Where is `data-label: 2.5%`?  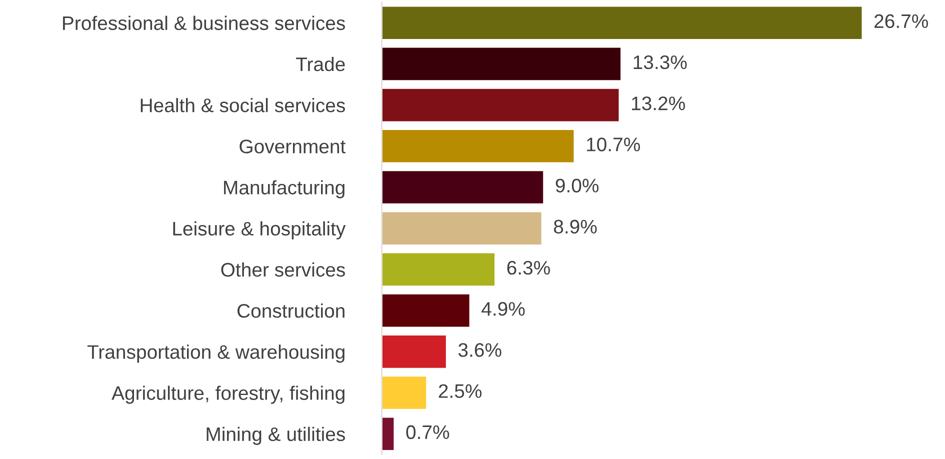 data-label: 2.5% is located at coordinates (460, 391).